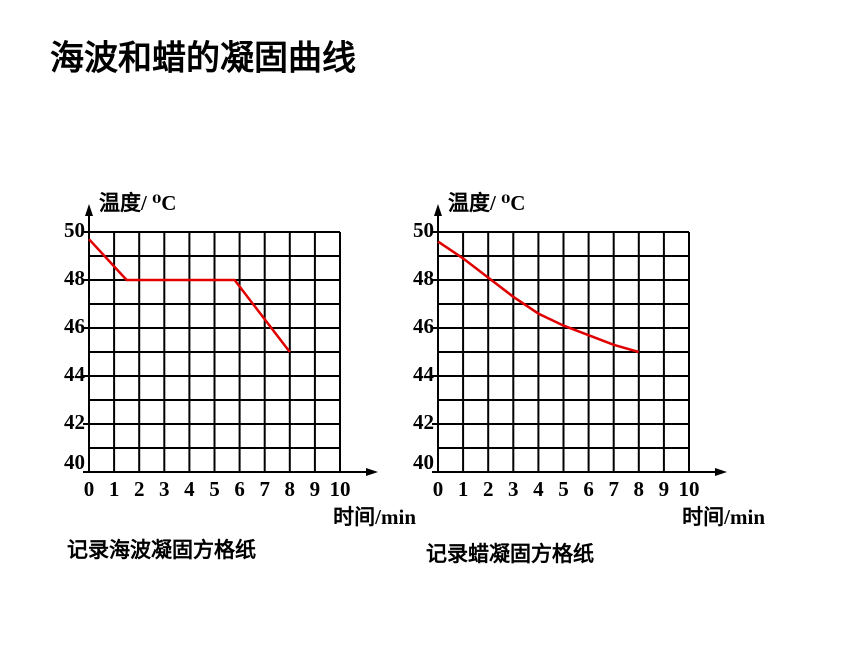 Image resolution: width=860 pixels, height=645 pixels. Describe the element at coordinates (510, 554) in the screenshot. I see `caption: 记录蜡凝固方格纸` at that location.